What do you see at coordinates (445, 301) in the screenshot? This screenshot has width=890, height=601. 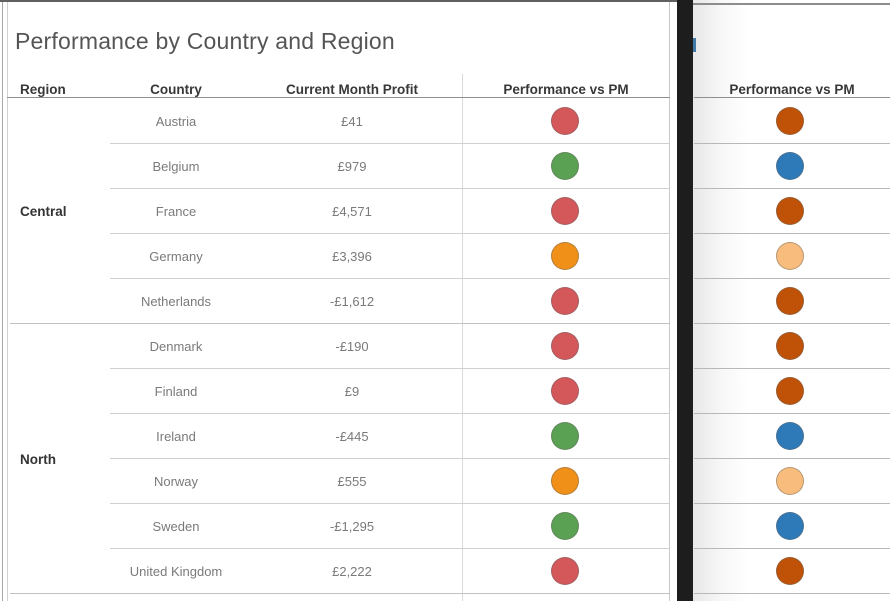 I see `table-row: Netherlands -£1,612` at bounding box center [445, 301].